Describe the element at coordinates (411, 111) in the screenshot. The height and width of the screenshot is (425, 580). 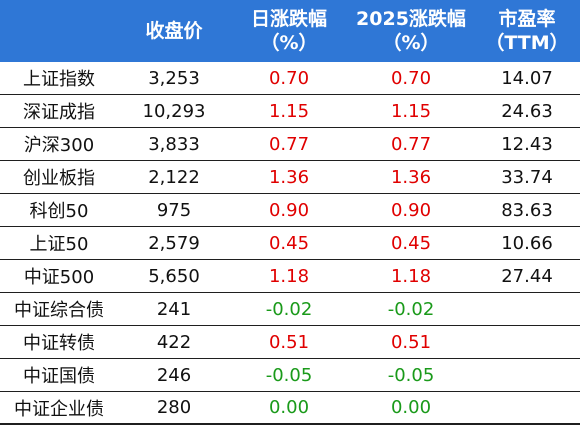
I see `ytd-change-cell: 1.15` at that location.